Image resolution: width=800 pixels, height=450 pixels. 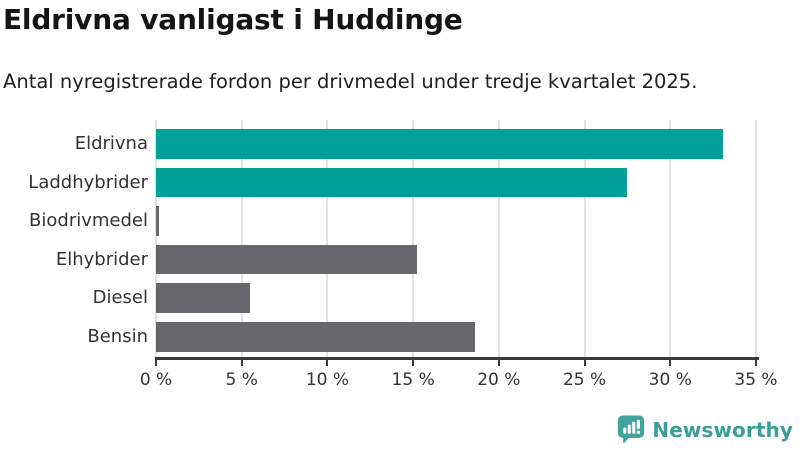 I want to click on x-axis-tick-label: 35 %, so click(x=756, y=380).